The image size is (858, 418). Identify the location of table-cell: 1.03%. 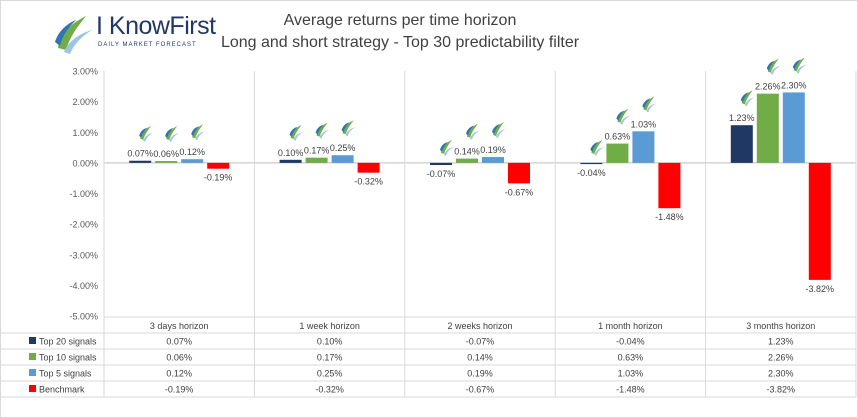
(631, 374).